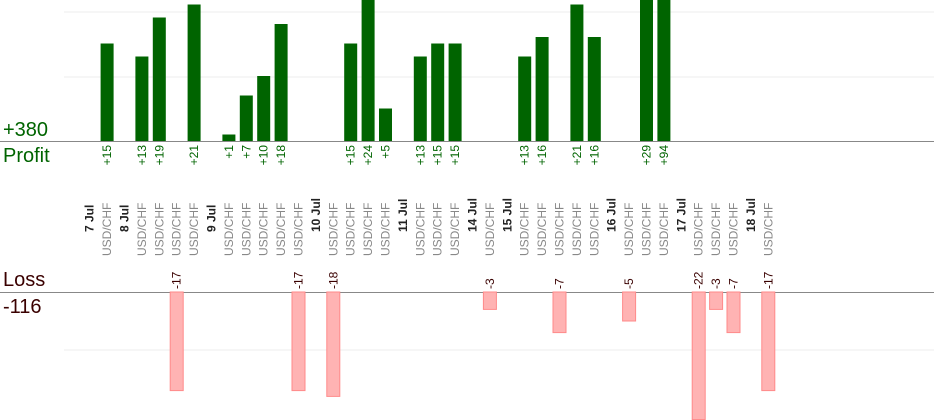  Describe the element at coordinates (403, 215) in the screenshot. I see `date-label: 11 Jul` at that location.